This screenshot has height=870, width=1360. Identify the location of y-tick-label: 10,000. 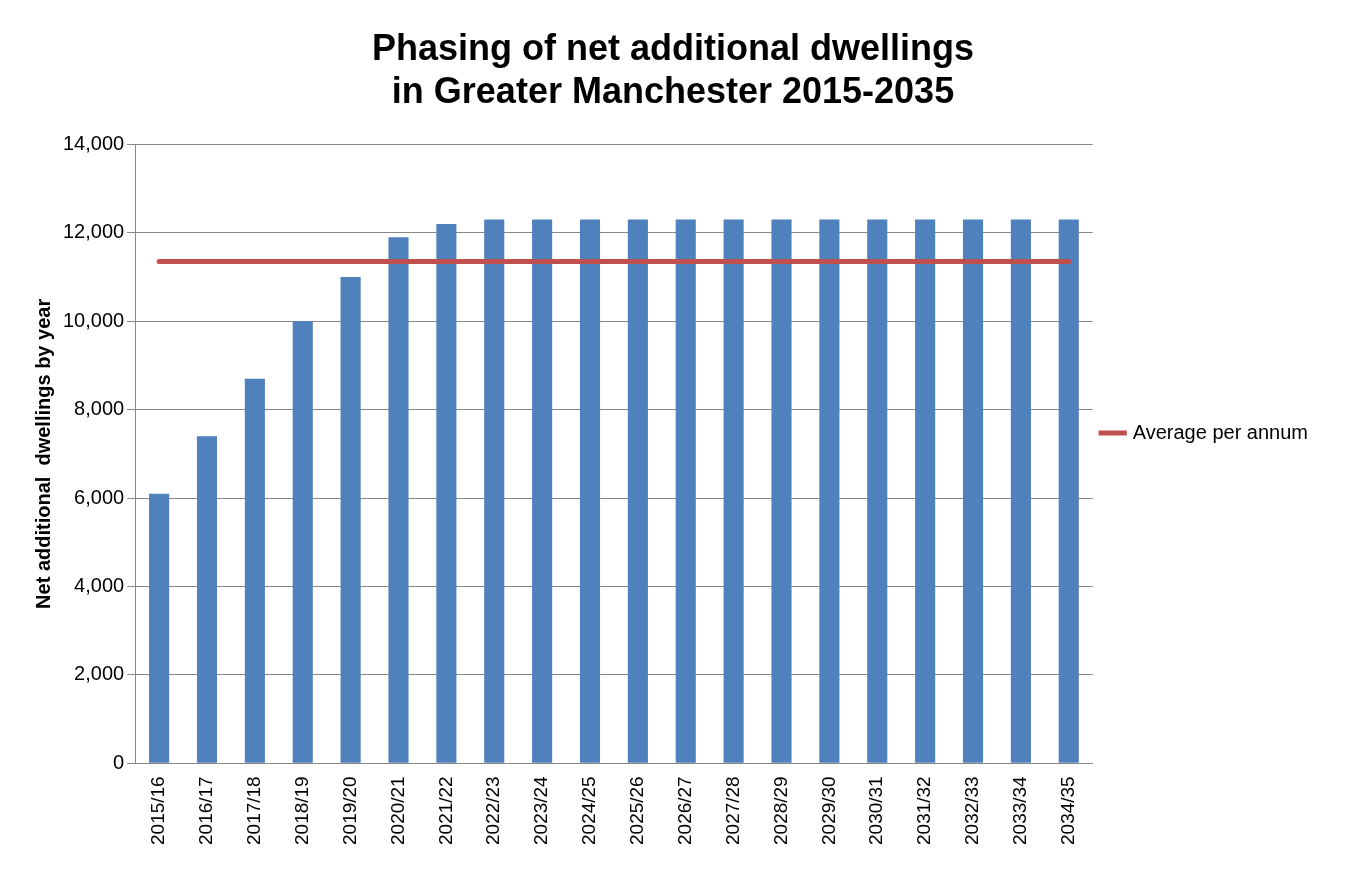
(94, 319).